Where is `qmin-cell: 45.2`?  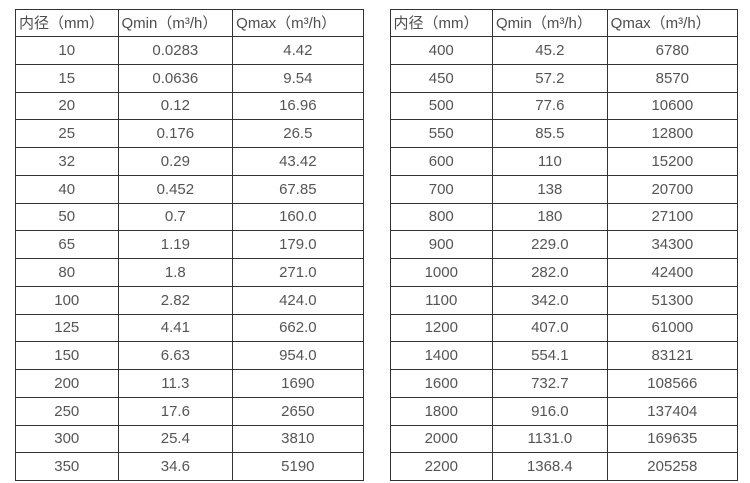
qmin-cell: 45.2 is located at coordinates (550, 50).